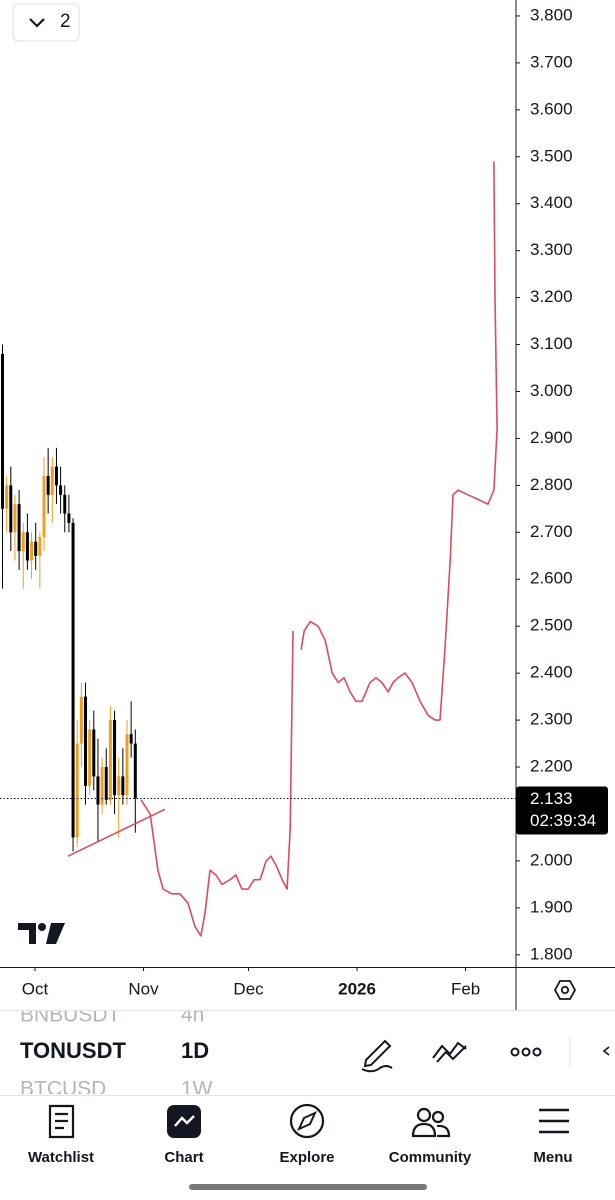 The image size is (615, 1200). I want to click on x-tick-label: Nov, so click(143, 988).